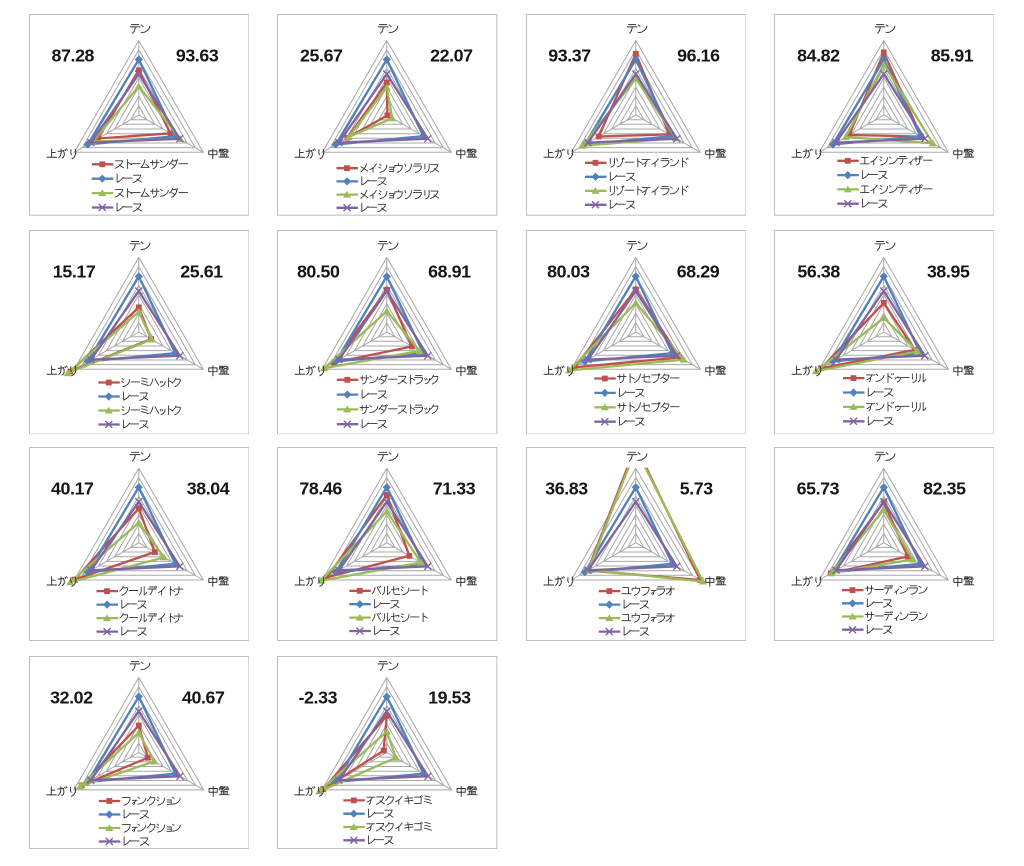  I want to click on svg-text: 68.91, so click(449, 271).